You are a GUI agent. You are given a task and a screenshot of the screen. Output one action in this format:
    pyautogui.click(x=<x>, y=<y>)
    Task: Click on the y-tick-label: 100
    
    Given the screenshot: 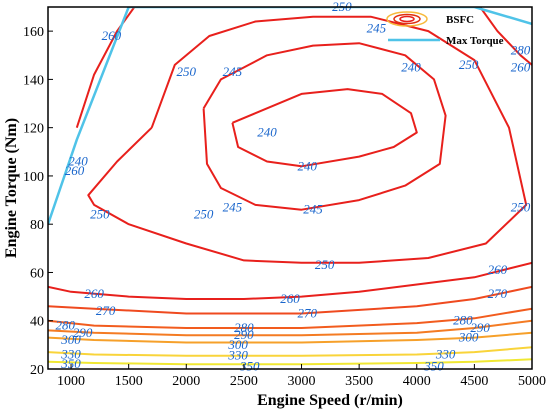 What is the action you would take?
    pyautogui.click(x=33, y=177)
    